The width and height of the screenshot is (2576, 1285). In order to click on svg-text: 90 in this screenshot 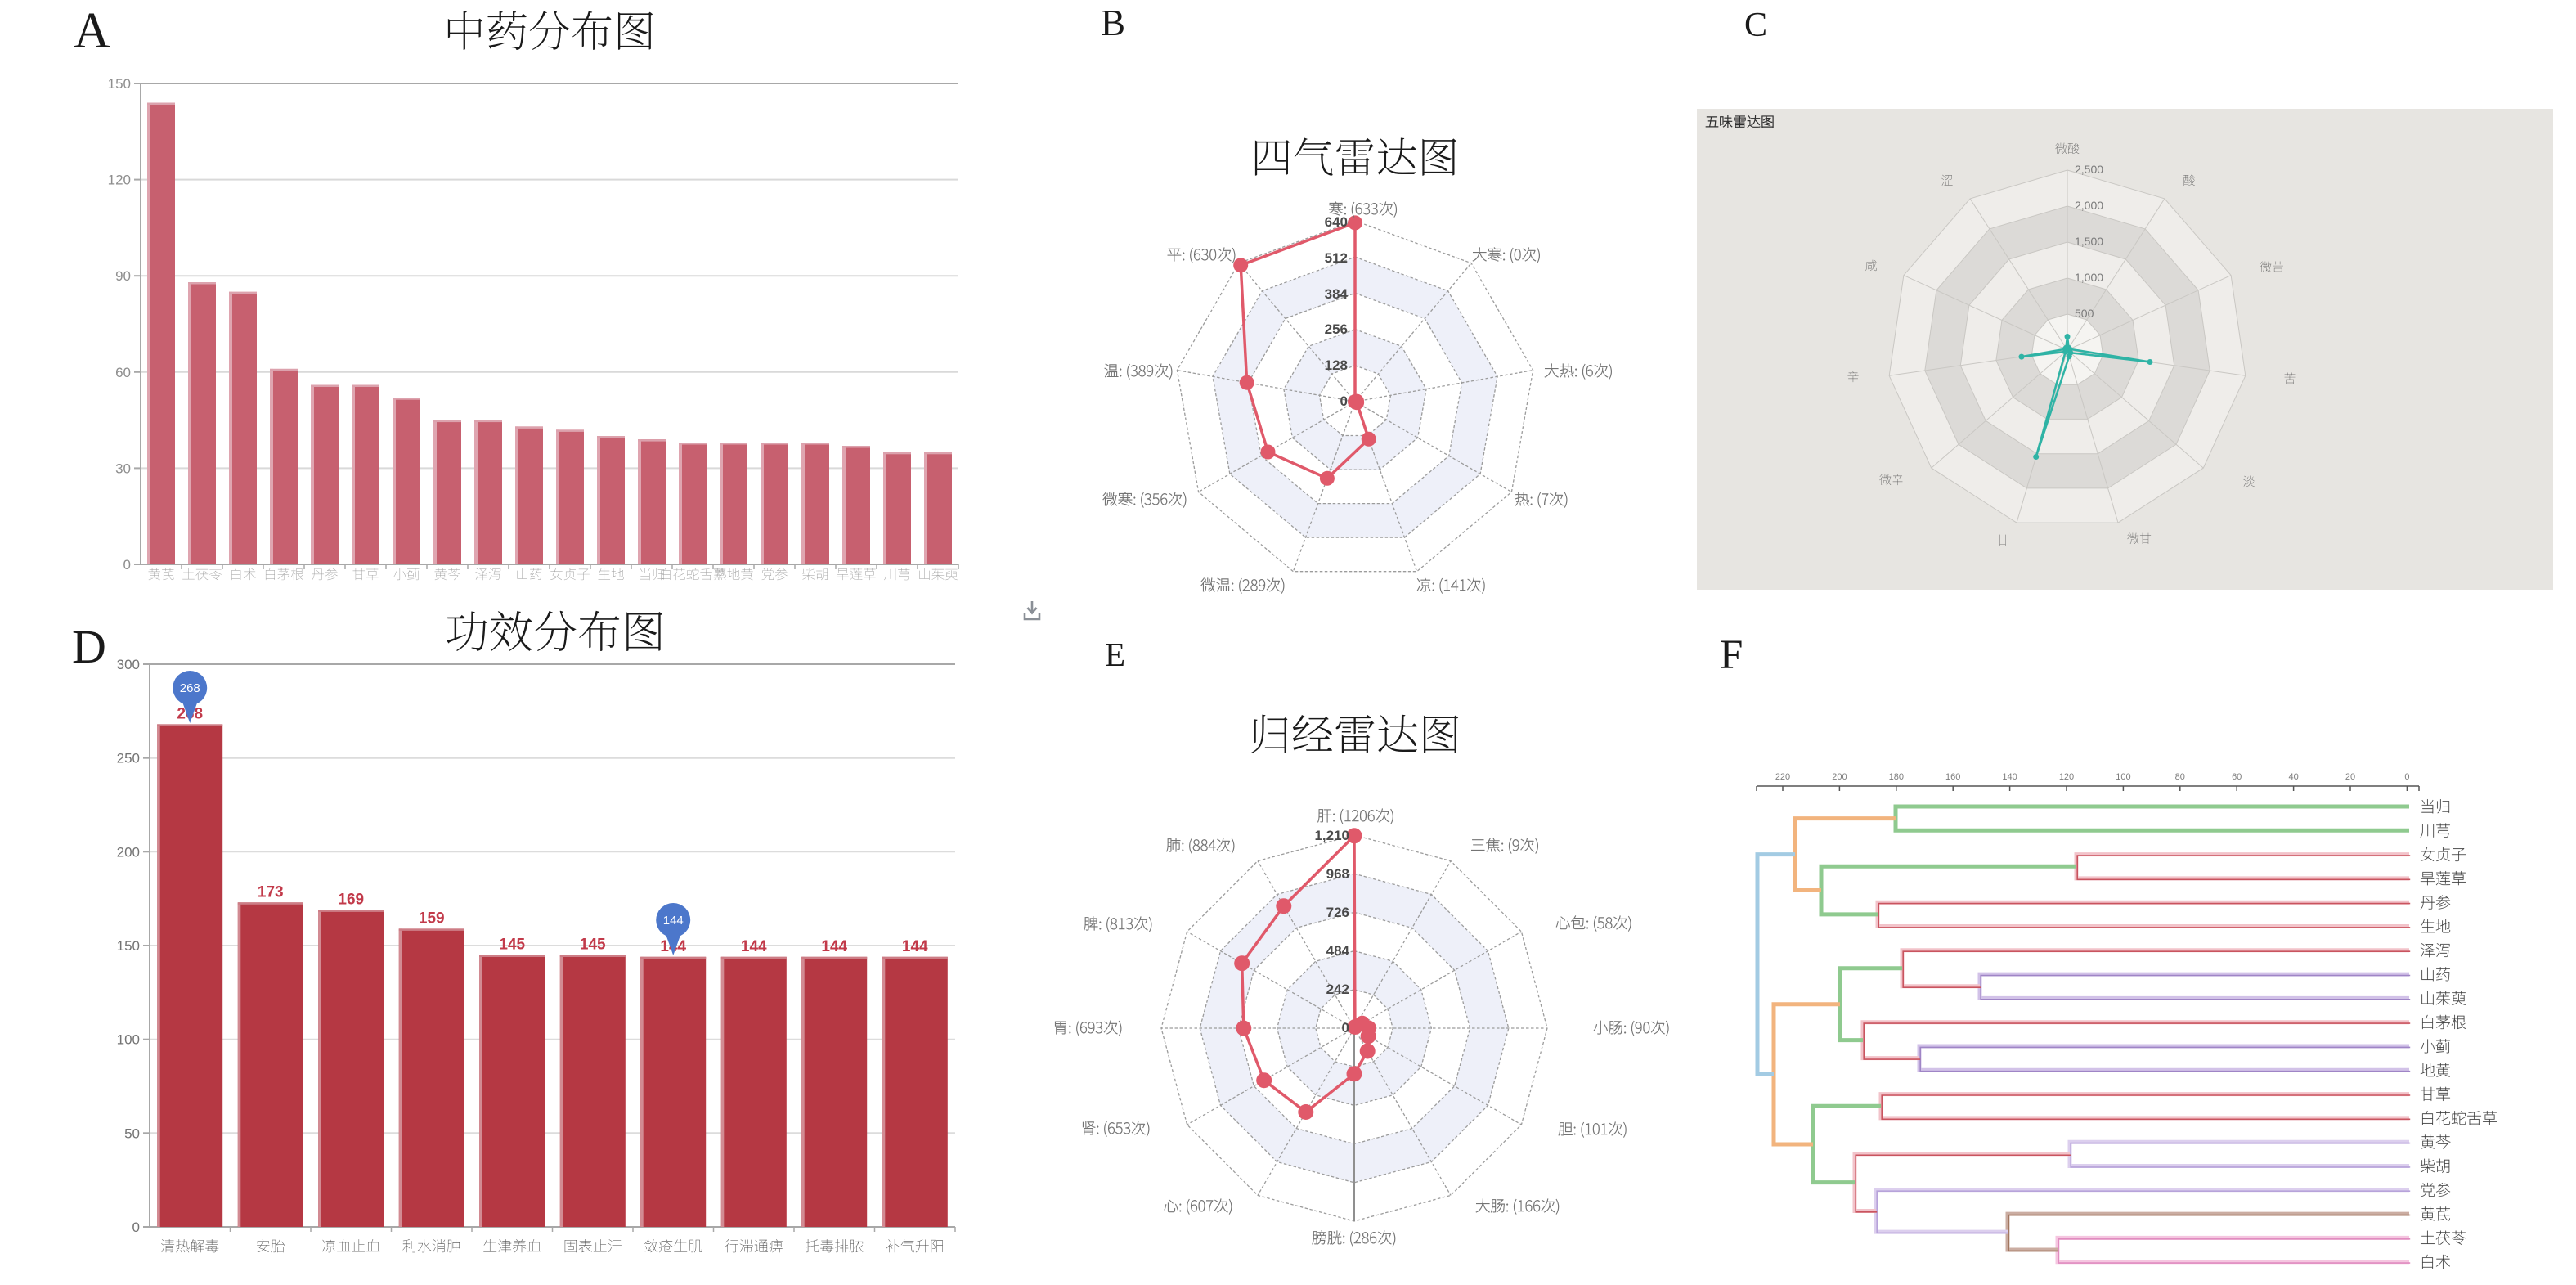, I will do `click(123, 276)`.